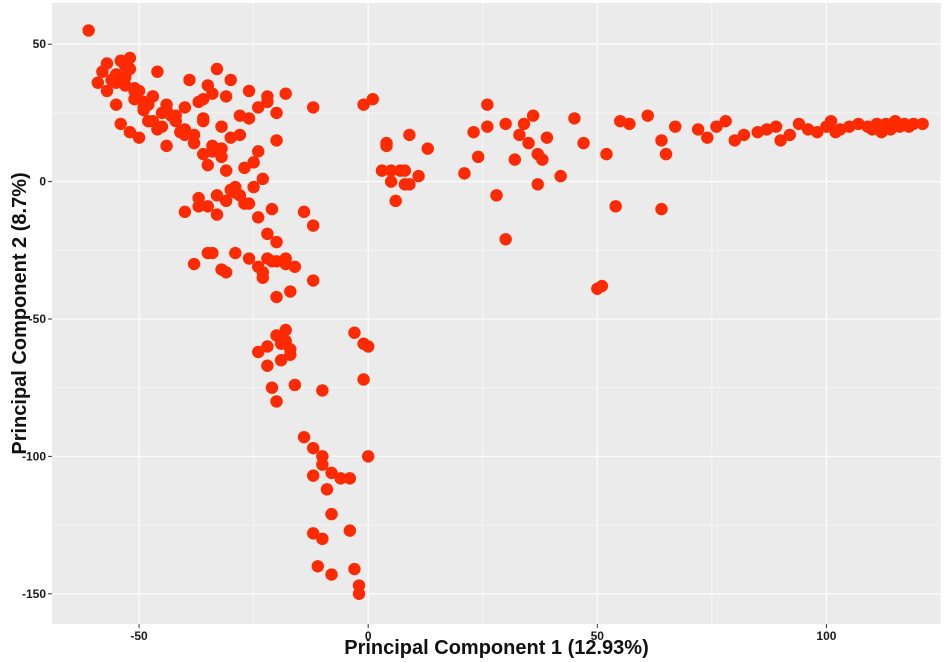 This screenshot has width=945, height=662. Describe the element at coordinates (598, 636) in the screenshot. I see `x-tick-label: 50` at that location.